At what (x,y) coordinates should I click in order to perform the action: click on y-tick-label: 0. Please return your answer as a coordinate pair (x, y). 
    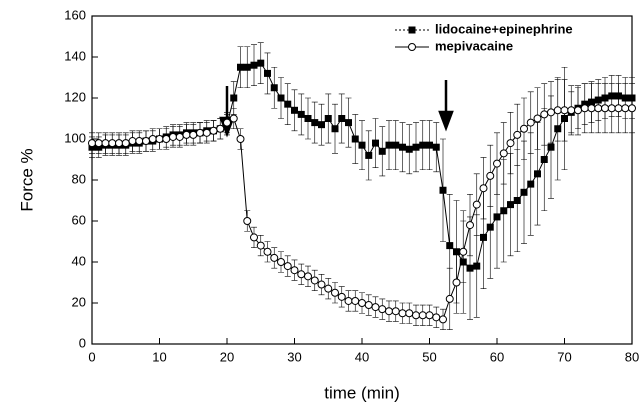
    Looking at the image, I should click on (82, 342).